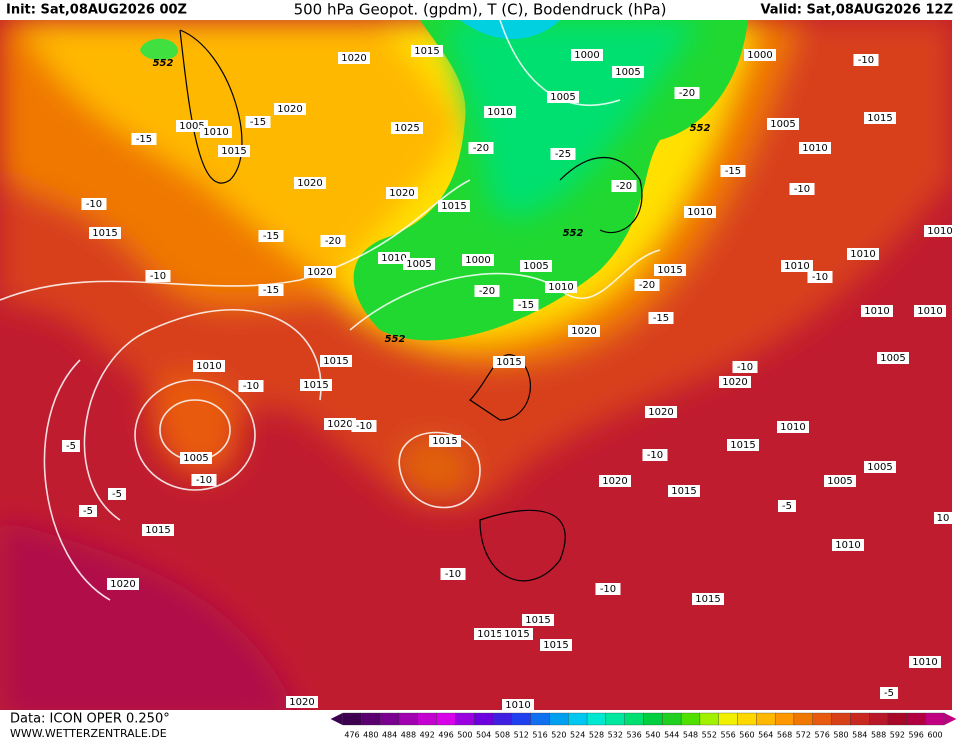  I want to click on colorbar-label: 556, so click(727, 735).